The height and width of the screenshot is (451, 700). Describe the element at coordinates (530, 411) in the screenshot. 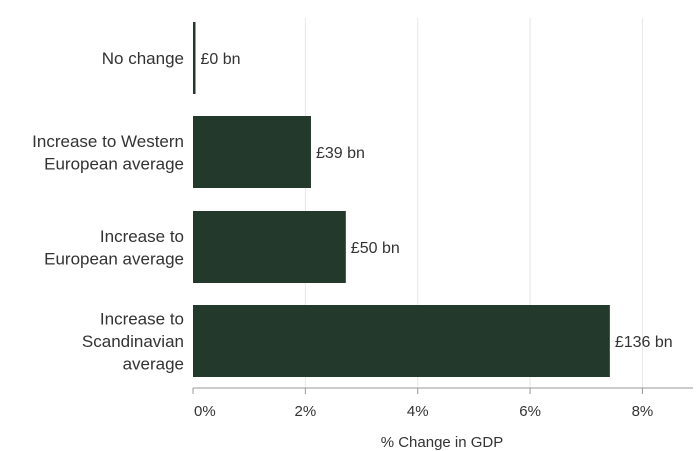

I see `x-tick-label: 6%` at that location.